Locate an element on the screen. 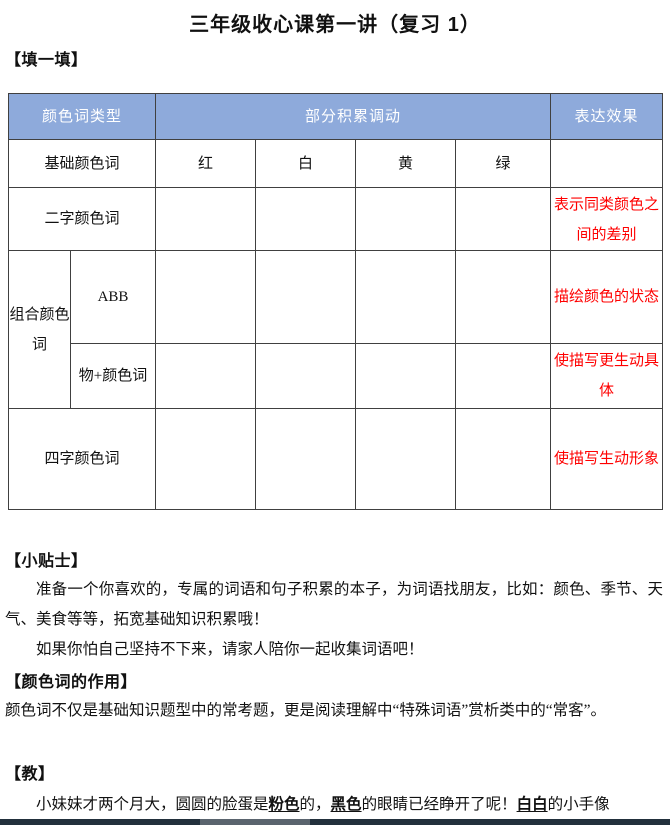 The image size is (670, 825). teach-text: 的眼睛已经睁开了呢！ is located at coordinates (439, 804).